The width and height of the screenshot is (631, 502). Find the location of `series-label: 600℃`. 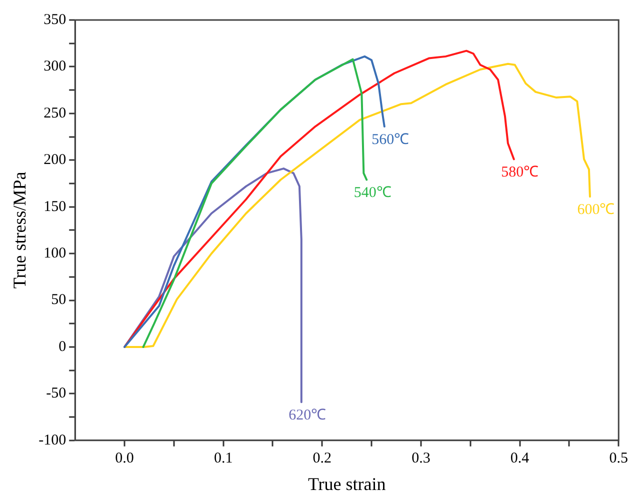

series-label: 600℃ is located at coordinates (596, 210).